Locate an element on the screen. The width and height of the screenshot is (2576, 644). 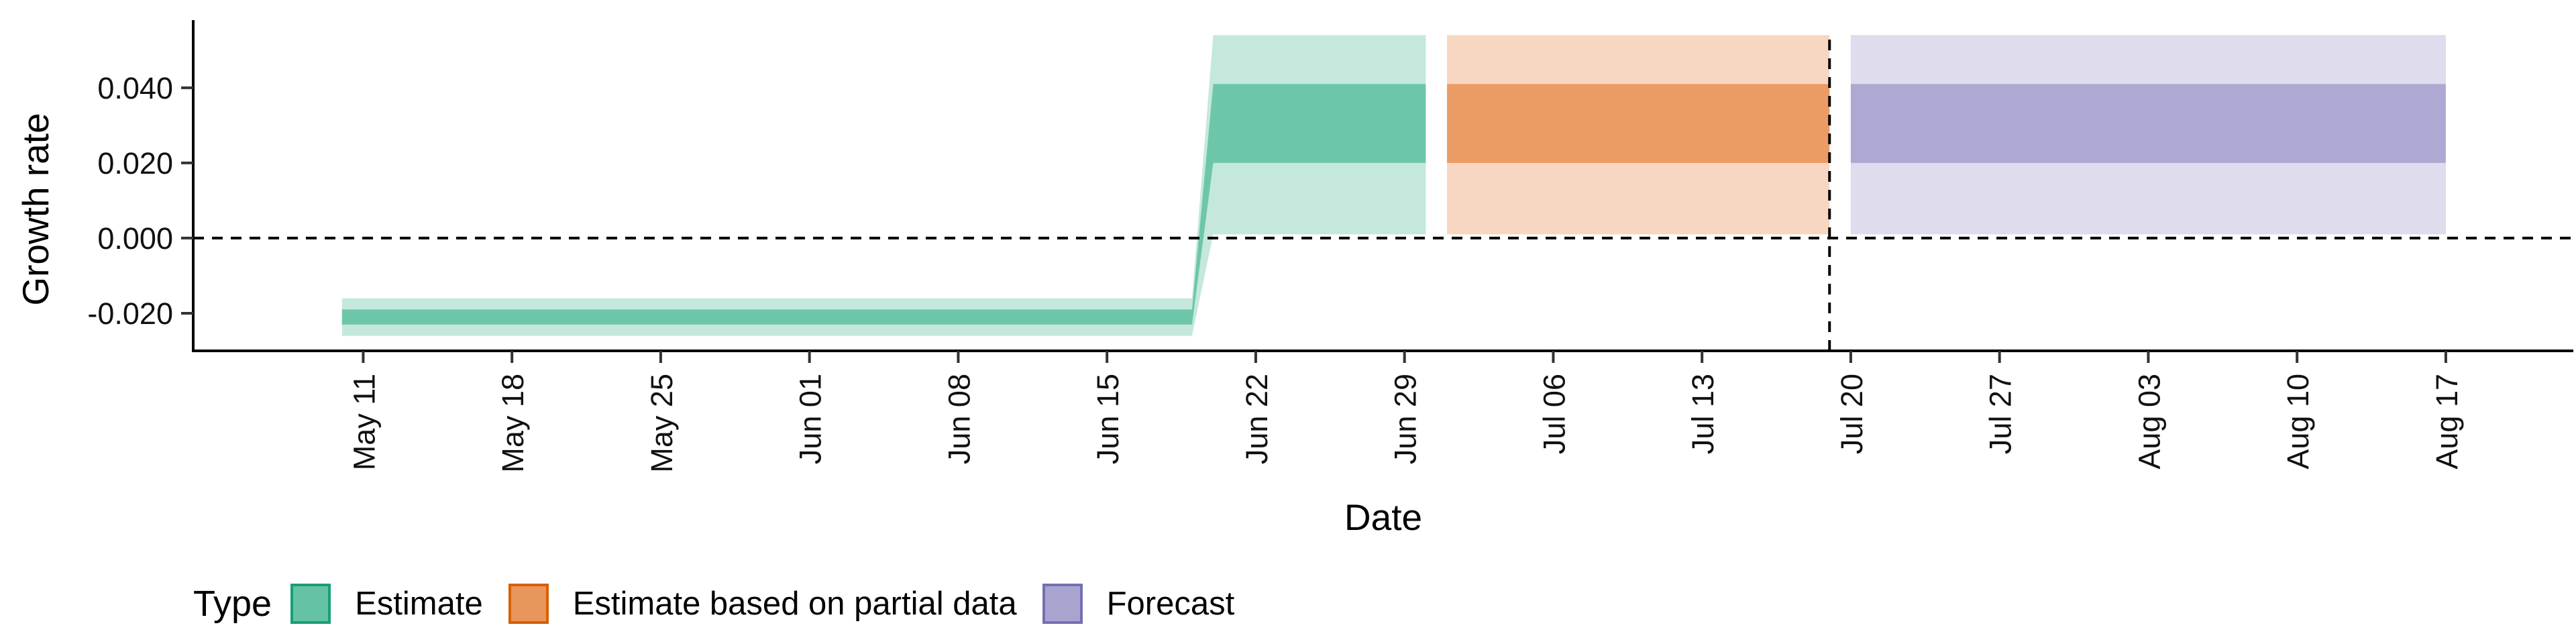
x-axis-title: Date is located at coordinates (1383, 517).